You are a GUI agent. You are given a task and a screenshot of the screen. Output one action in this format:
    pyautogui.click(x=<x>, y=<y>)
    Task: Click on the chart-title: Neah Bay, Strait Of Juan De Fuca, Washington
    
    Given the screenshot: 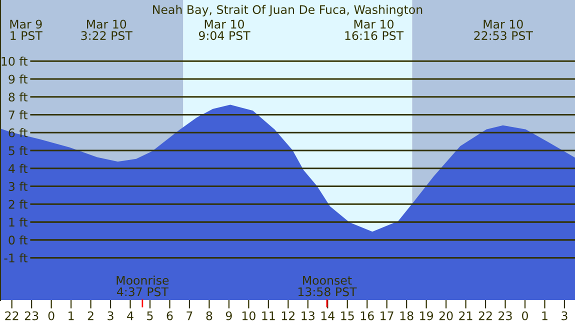 What is the action you would take?
    pyautogui.click(x=287, y=10)
    